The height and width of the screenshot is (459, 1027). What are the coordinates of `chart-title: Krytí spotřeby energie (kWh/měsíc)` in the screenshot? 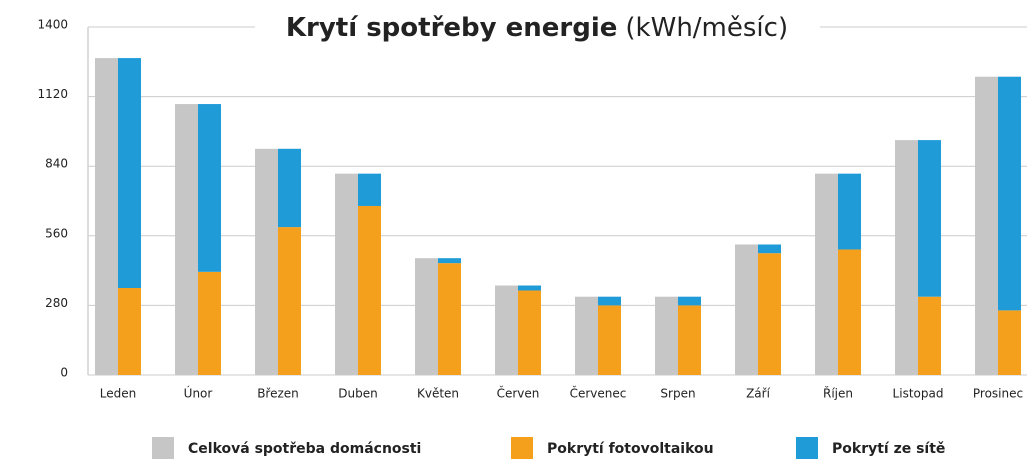 It's located at (537, 28).